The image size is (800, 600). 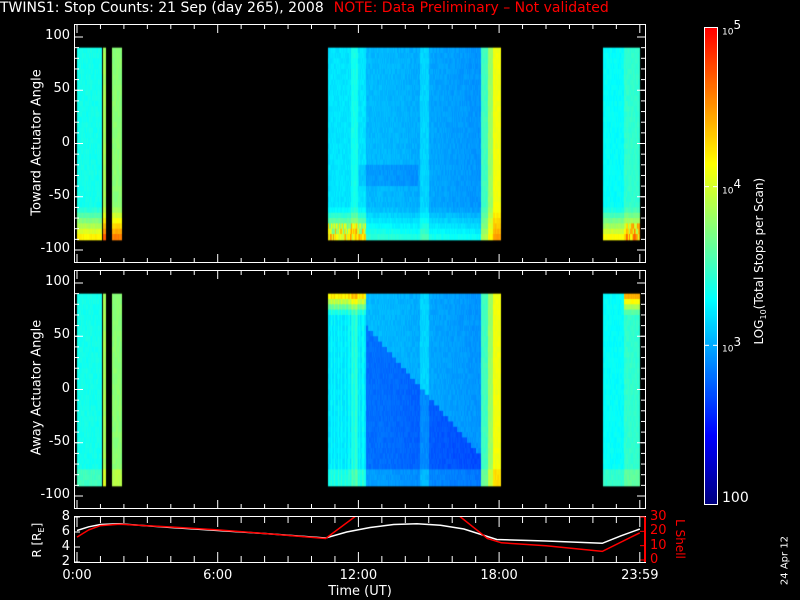 I want to click on xtick-label: 18:00, so click(x=499, y=575).